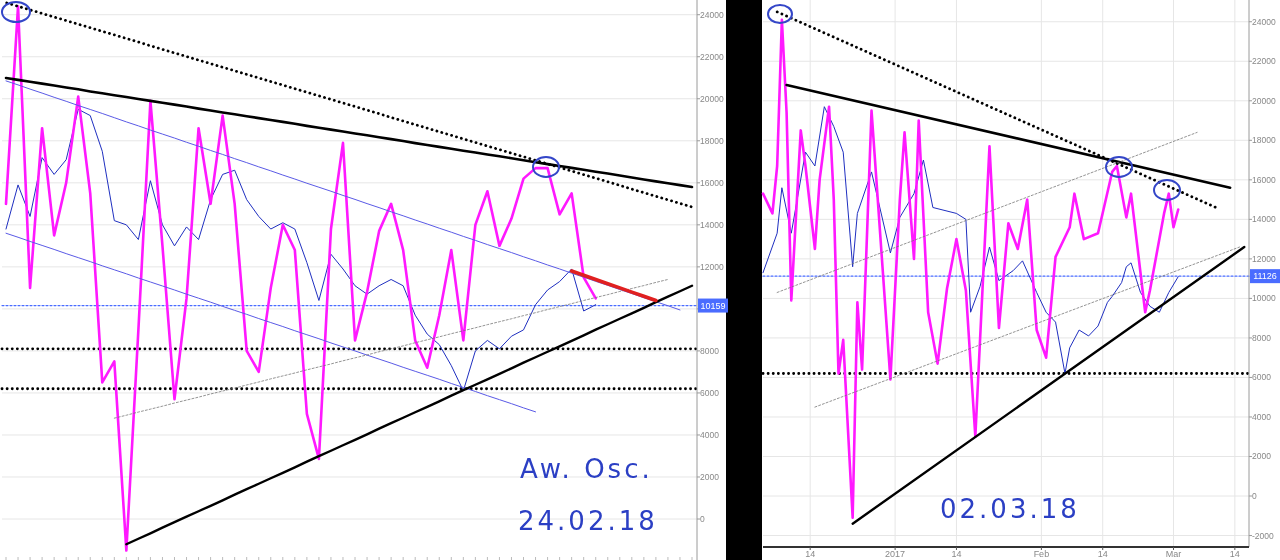 The height and width of the screenshot is (560, 1280). Describe the element at coordinates (1010, 509) in the screenshot. I see `annotation: 02.03.18` at that location.